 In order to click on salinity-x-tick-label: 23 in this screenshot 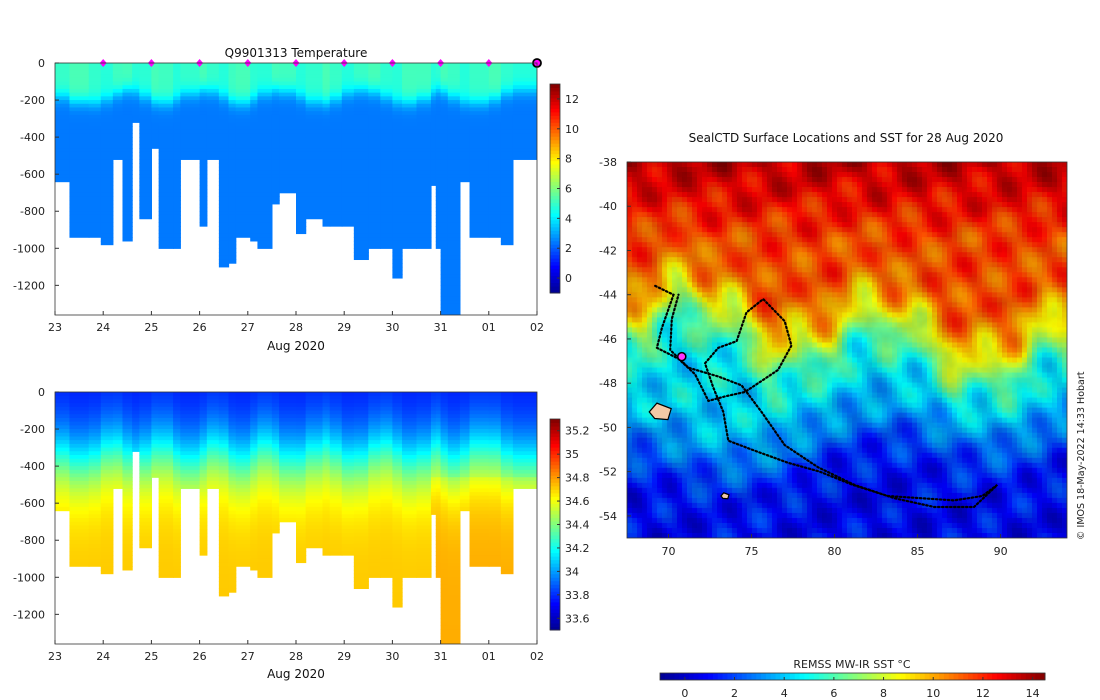, I will do `click(55, 656)`.